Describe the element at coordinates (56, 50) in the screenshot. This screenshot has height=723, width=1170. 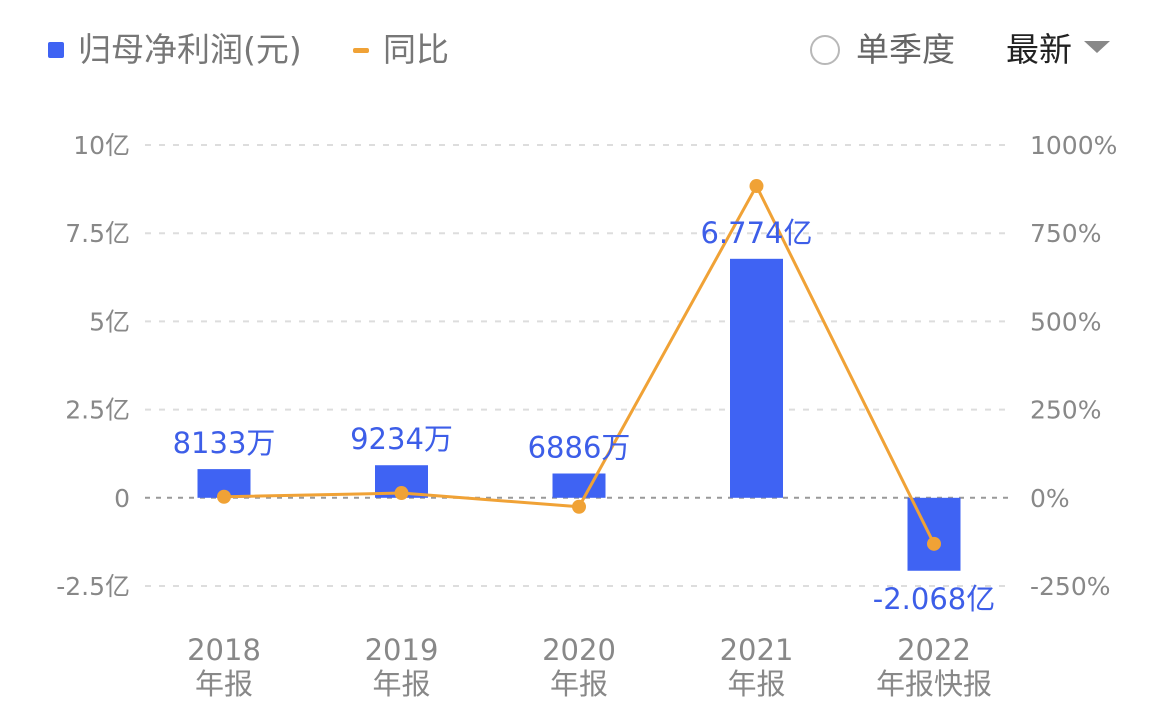
I see `legend-bar-swatch` at that location.